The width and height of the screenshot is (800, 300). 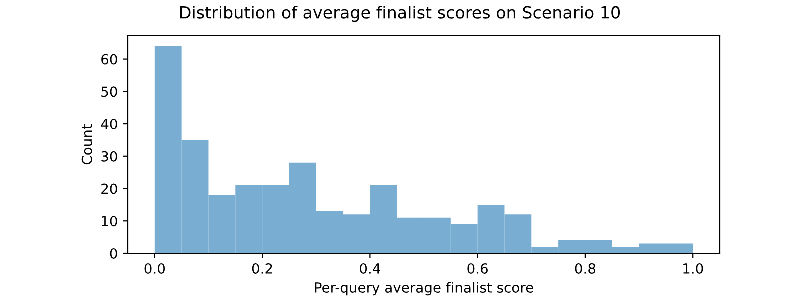 I want to click on x-tick-label: 0.2, so click(x=262, y=268).